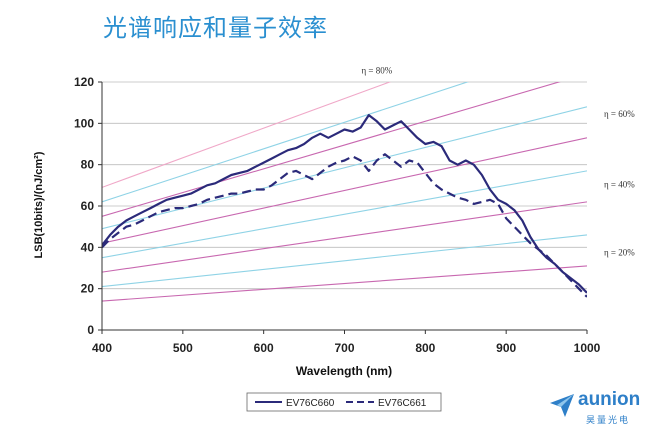 This screenshot has width=654, height=432. I want to click on y-axis-label: LSB(10bits)/(nJ/cm²), so click(39, 204).